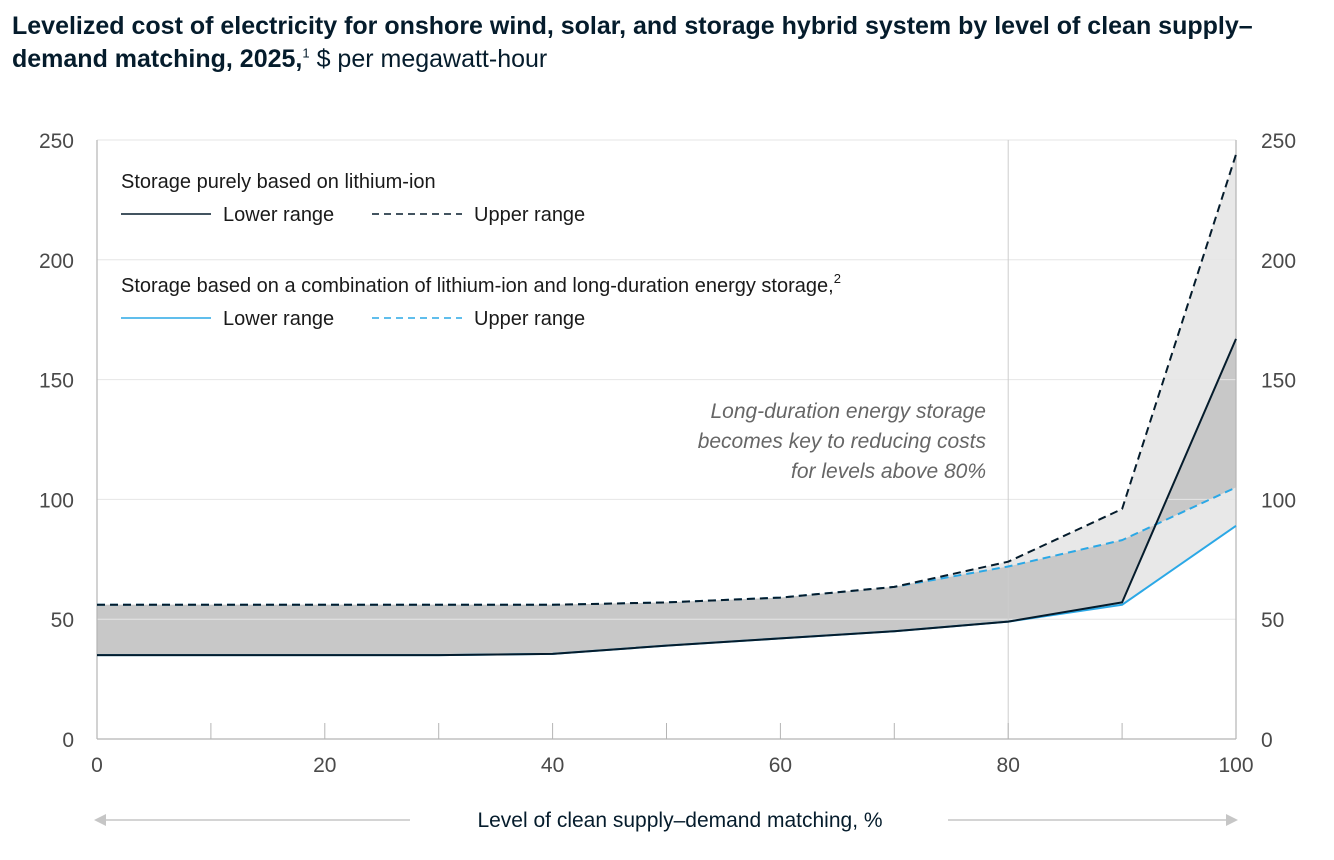  I want to click on legend-heading-footnote-2: 2, so click(837, 278).